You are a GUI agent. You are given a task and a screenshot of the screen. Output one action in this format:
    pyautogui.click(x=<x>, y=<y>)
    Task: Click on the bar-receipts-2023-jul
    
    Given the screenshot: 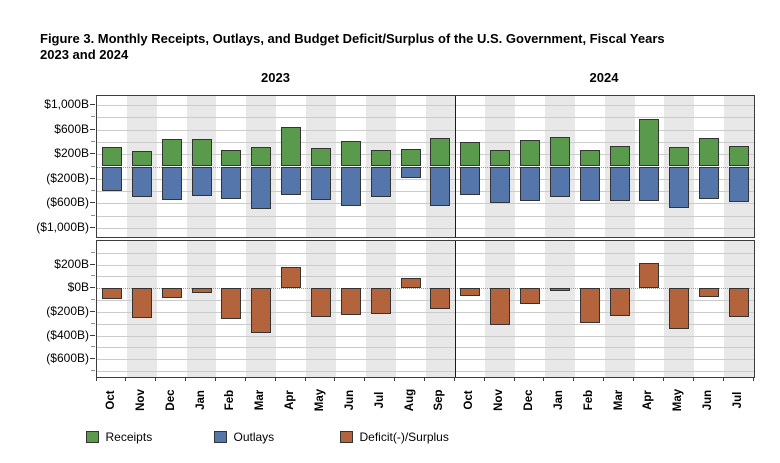 What is the action you would take?
    pyautogui.click(x=380, y=158)
    